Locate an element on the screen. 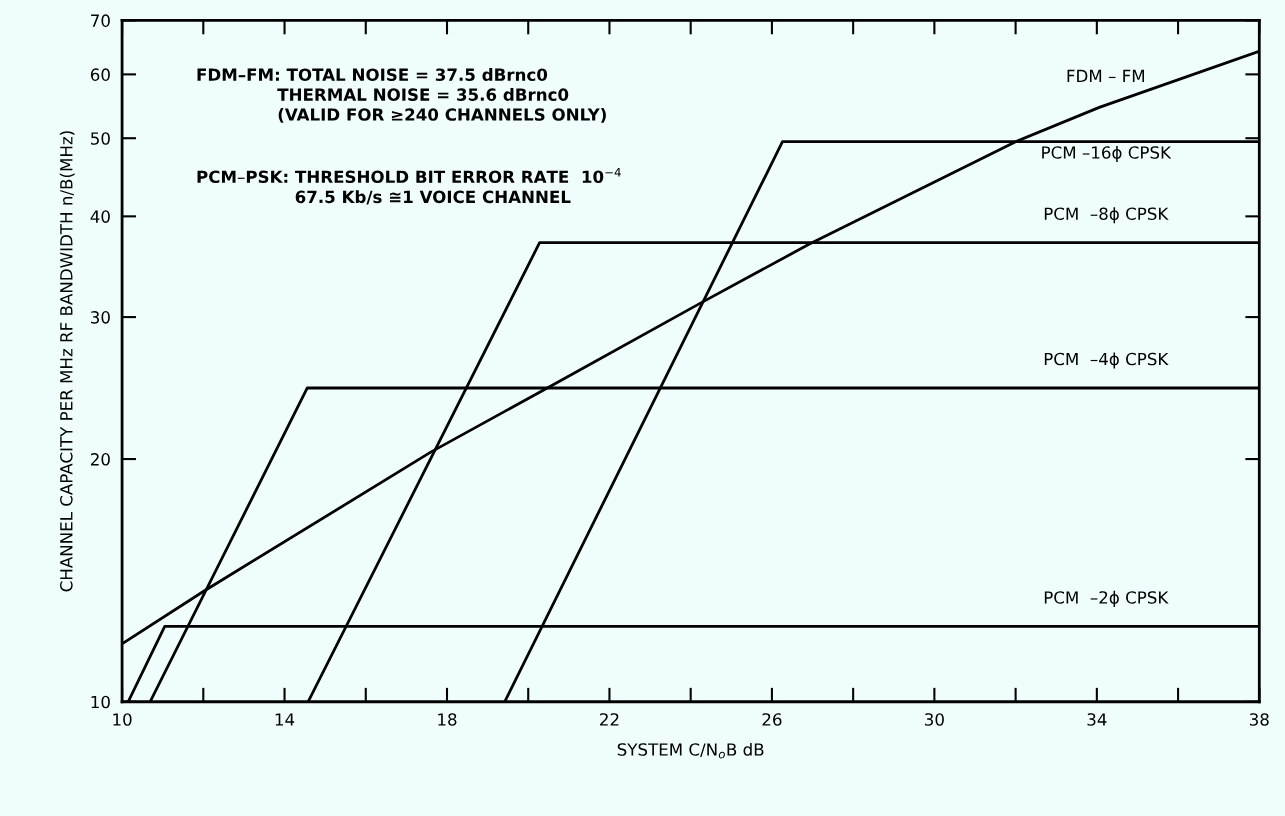 The height and width of the screenshot is (816, 1285). x-tick-label: 22 is located at coordinates (609, 719).